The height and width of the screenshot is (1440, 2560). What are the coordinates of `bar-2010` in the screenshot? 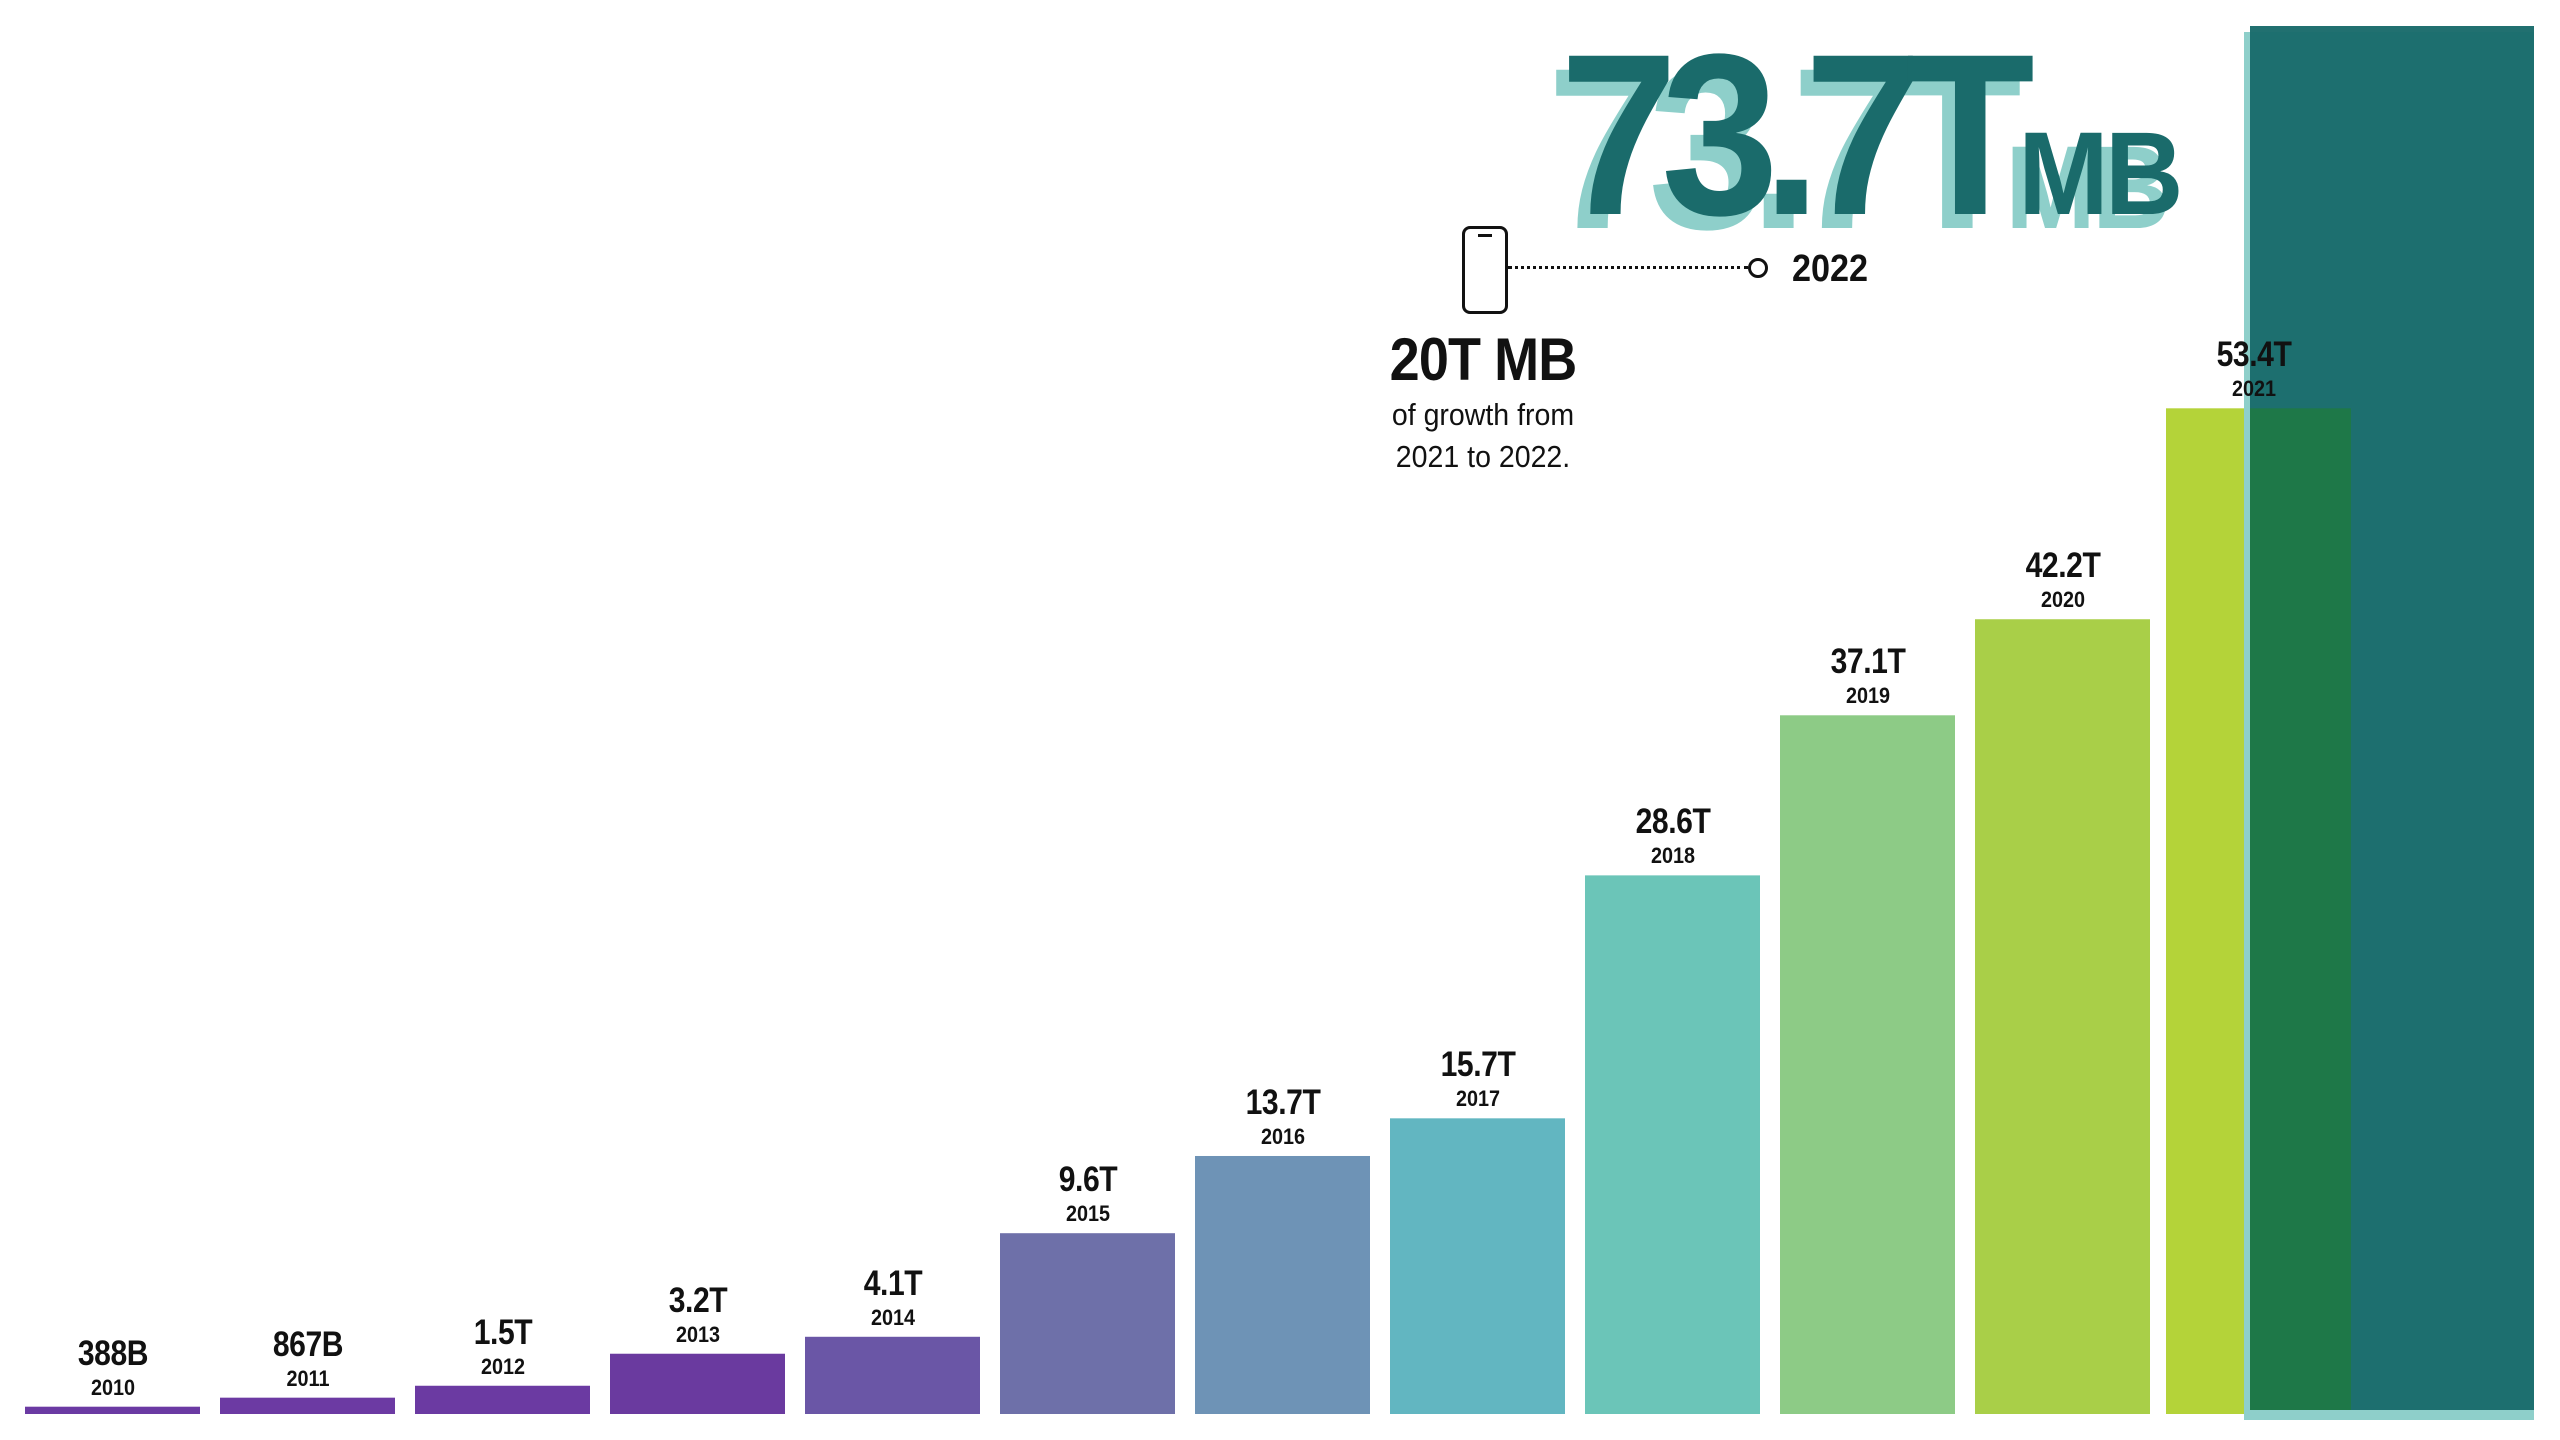 It's located at (112, 1410).